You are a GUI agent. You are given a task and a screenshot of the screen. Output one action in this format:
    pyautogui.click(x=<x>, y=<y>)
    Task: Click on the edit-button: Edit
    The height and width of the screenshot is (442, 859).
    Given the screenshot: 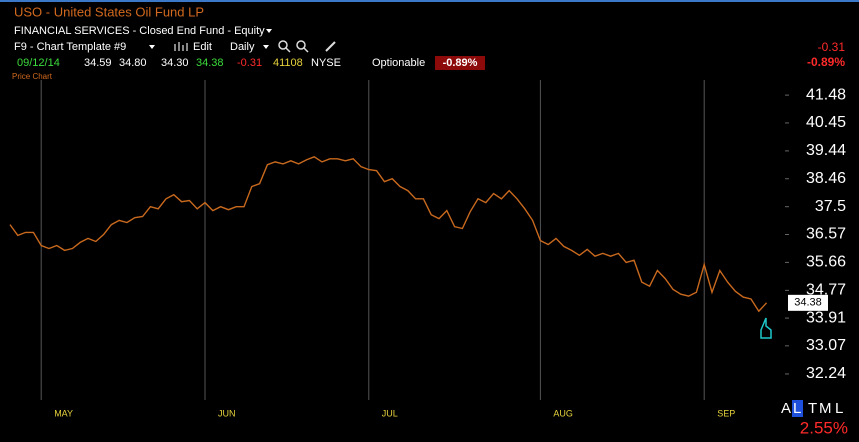 What is the action you would take?
    pyautogui.click(x=202, y=47)
    